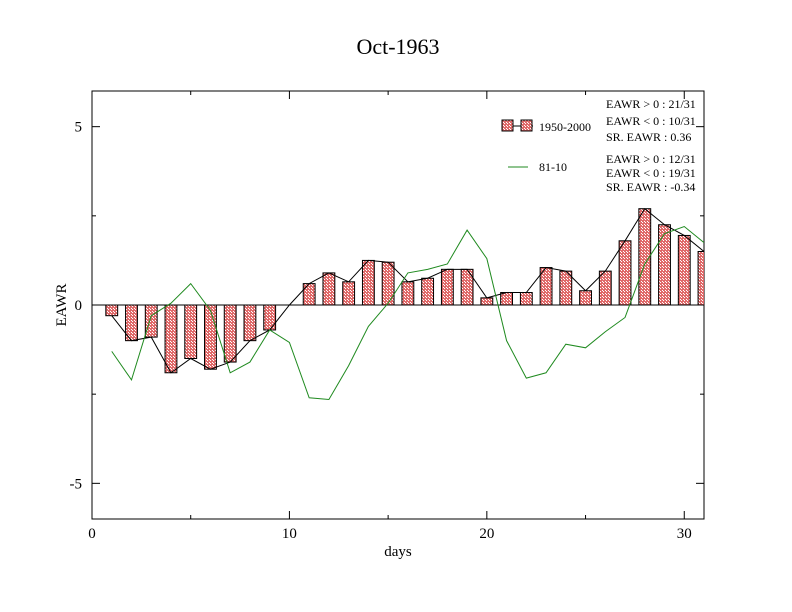 The height and width of the screenshot is (612, 792). Describe the element at coordinates (289, 534) in the screenshot. I see `x-tick-label: 10` at that location.